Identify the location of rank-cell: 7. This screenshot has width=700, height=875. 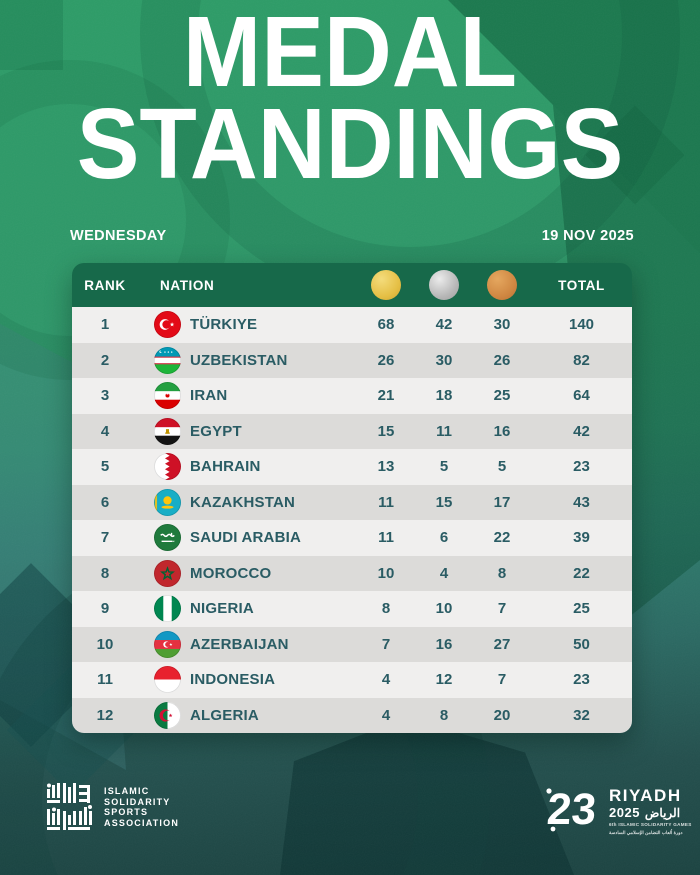
(105, 538).